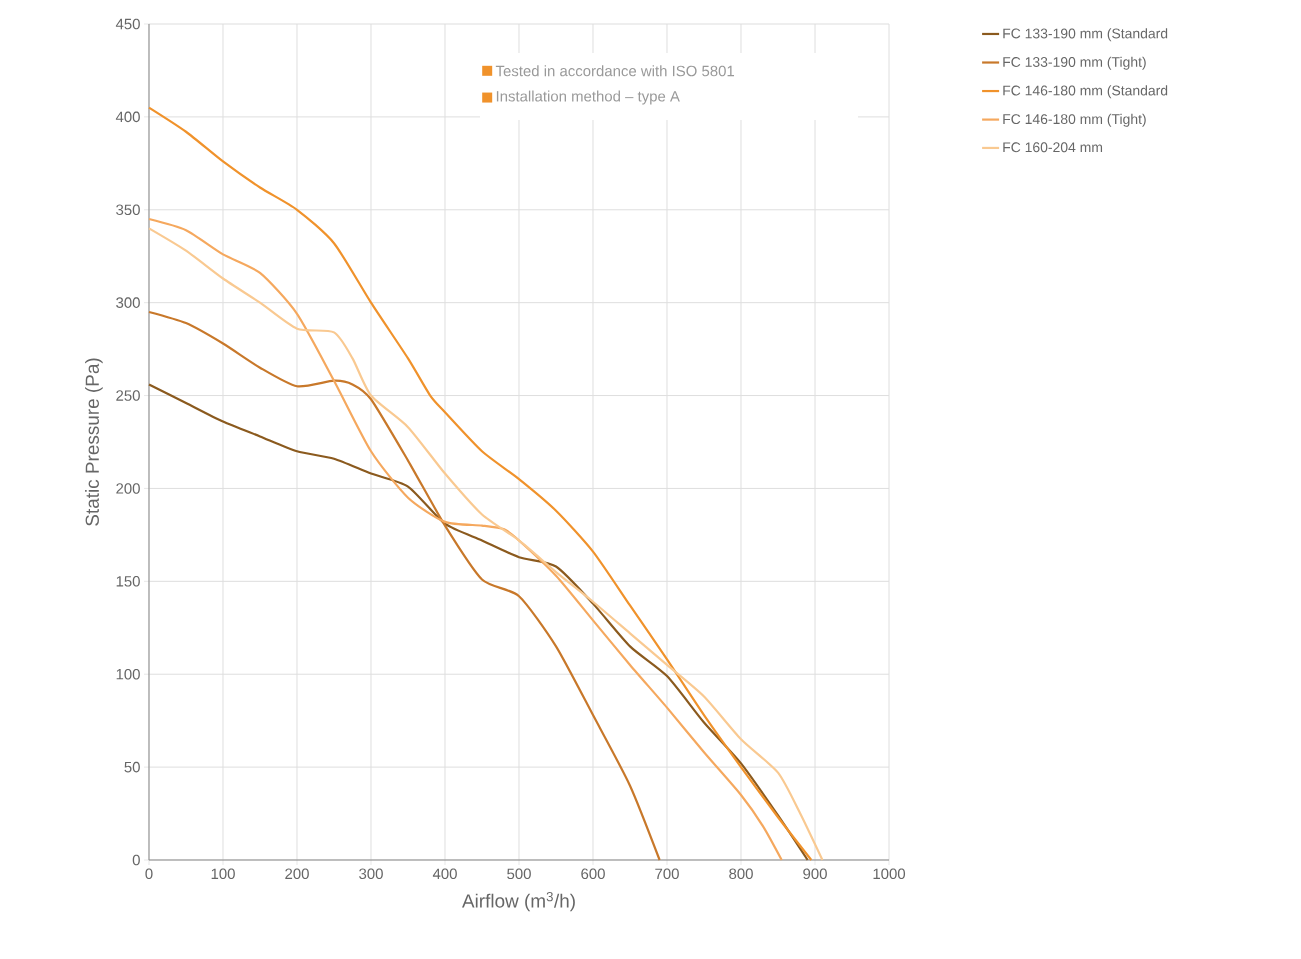 Image resolution: width=1301 pixels, height=959 pixels. What do you see at coordinates (518, 901) in the screenshot?
I see `x-axis-title: Airflow (m$^{3}$/h)` at bounding box center [518, 901].